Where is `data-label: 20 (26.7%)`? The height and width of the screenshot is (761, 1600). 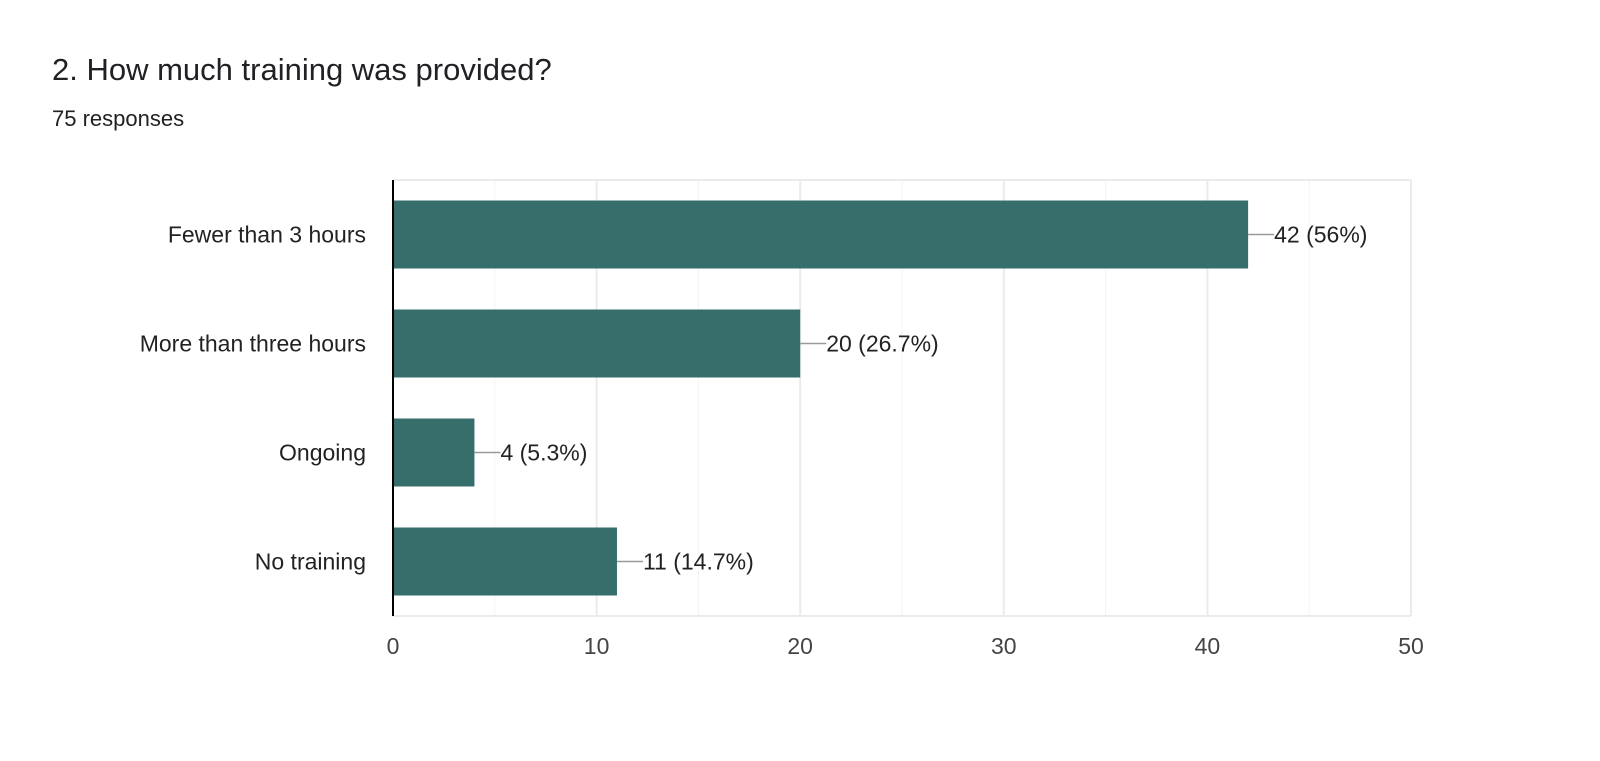 data-label: 20 (26.7%) is located at coordinates (882, 344).